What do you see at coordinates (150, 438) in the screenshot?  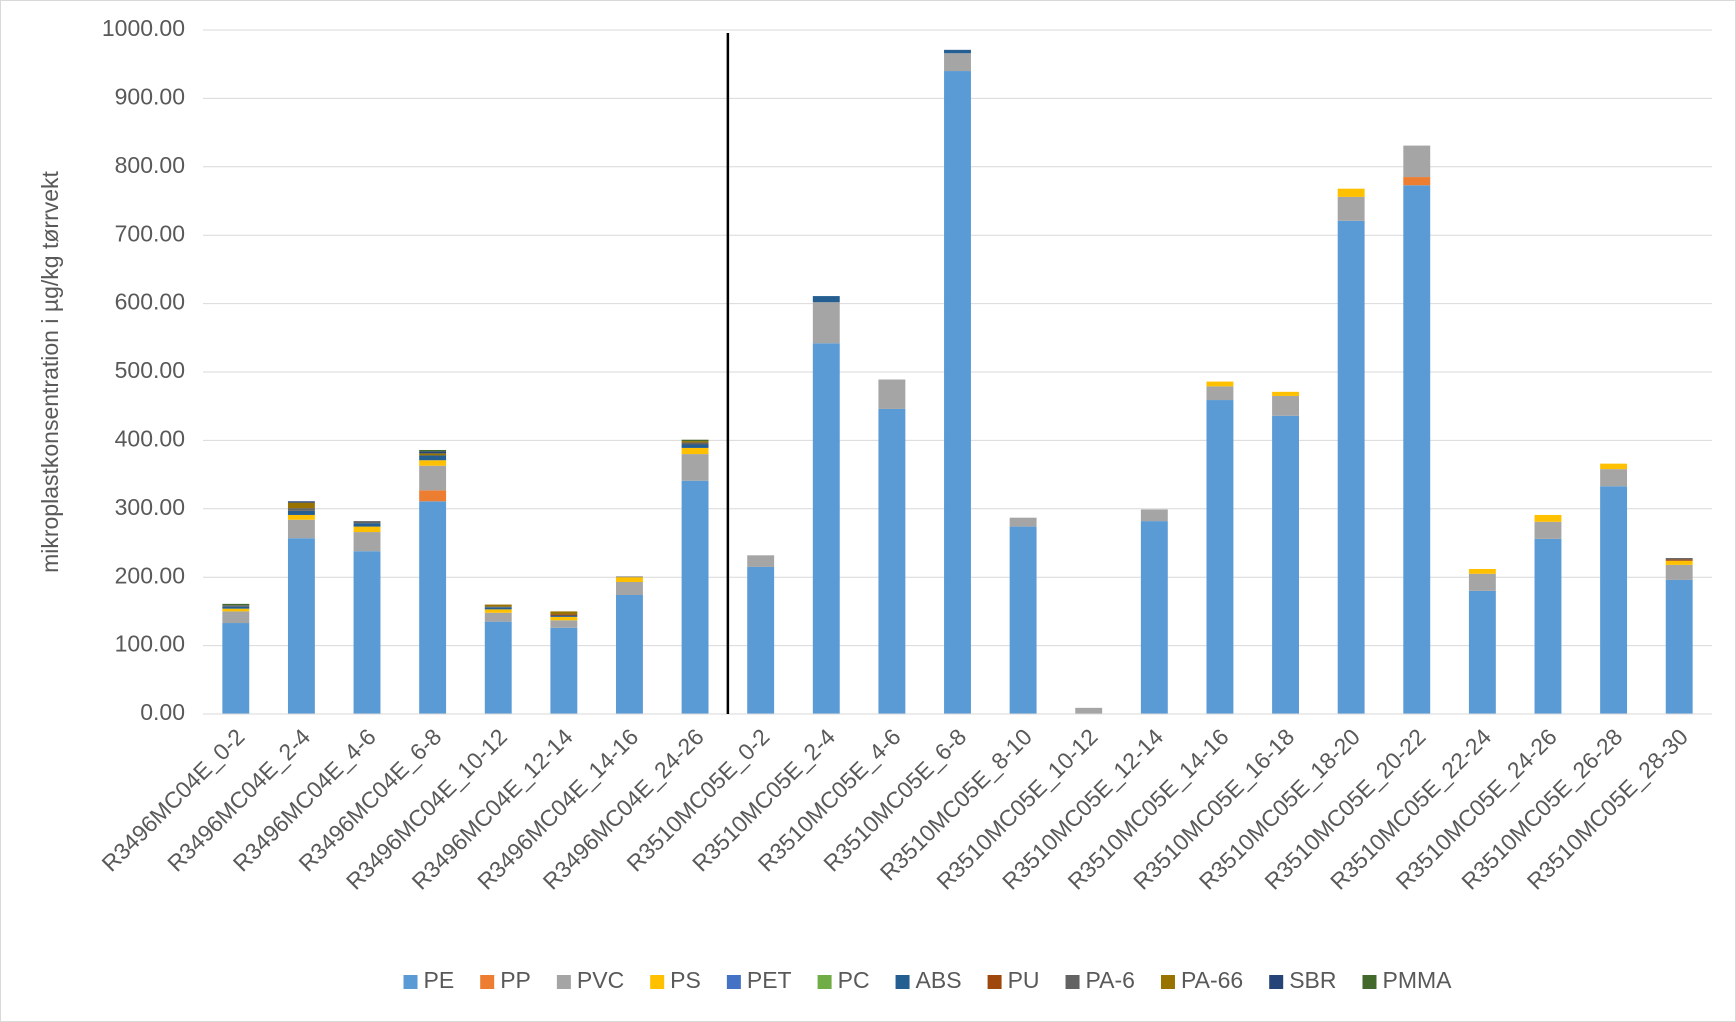 I see `y-tick-label: 400.00` at bounding box center [150, 438].